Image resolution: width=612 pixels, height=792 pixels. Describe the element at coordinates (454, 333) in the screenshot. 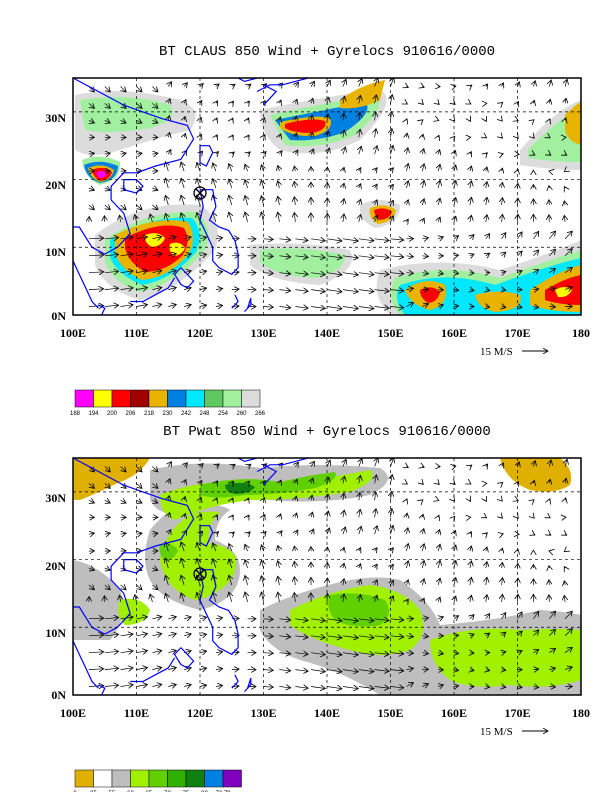

I see `lon-label: 160E` at that location.